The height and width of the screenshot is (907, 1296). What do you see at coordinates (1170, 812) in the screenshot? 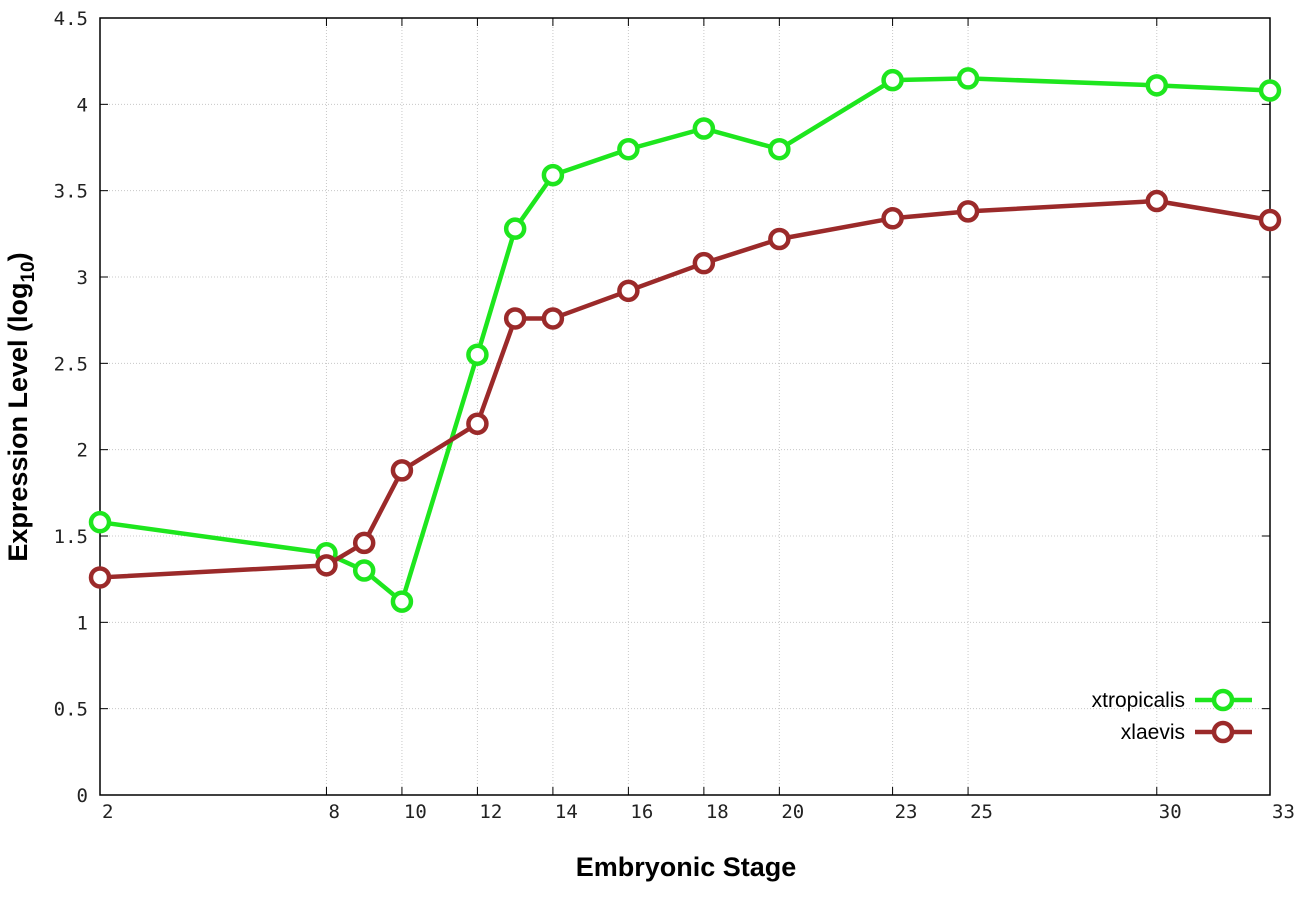
I see `x-tick-label: 30` at bounding box center [1170, 812].